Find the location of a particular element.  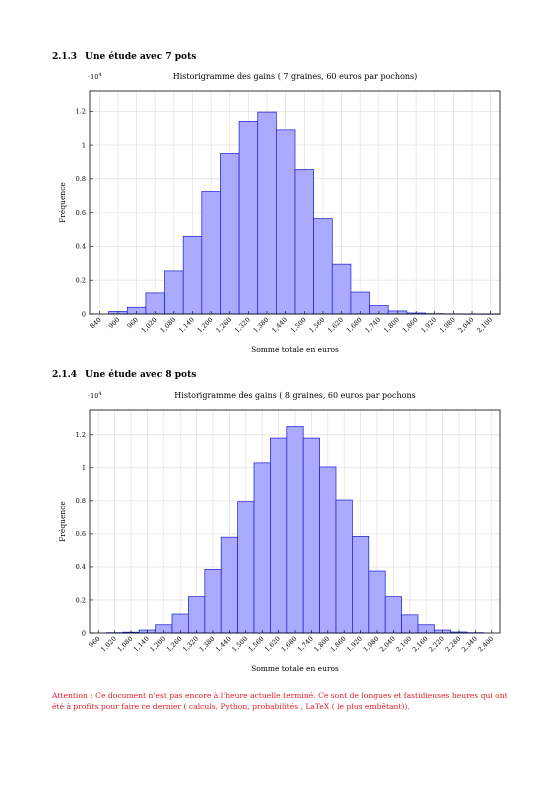

section-number: 2.1.3 is located at coordinates (65, 57).